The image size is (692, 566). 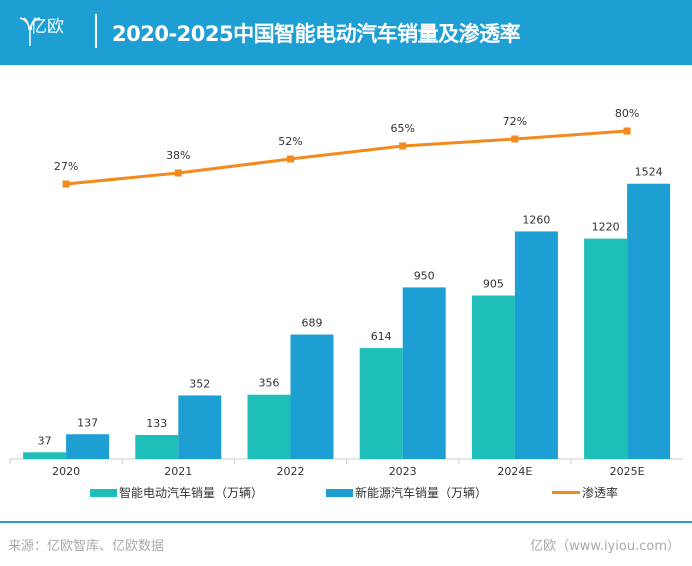 What do you see at coordinates (606, 227) in the screenshot?
I see `bar-data-label: 1220` at bounding box center [606, 227].